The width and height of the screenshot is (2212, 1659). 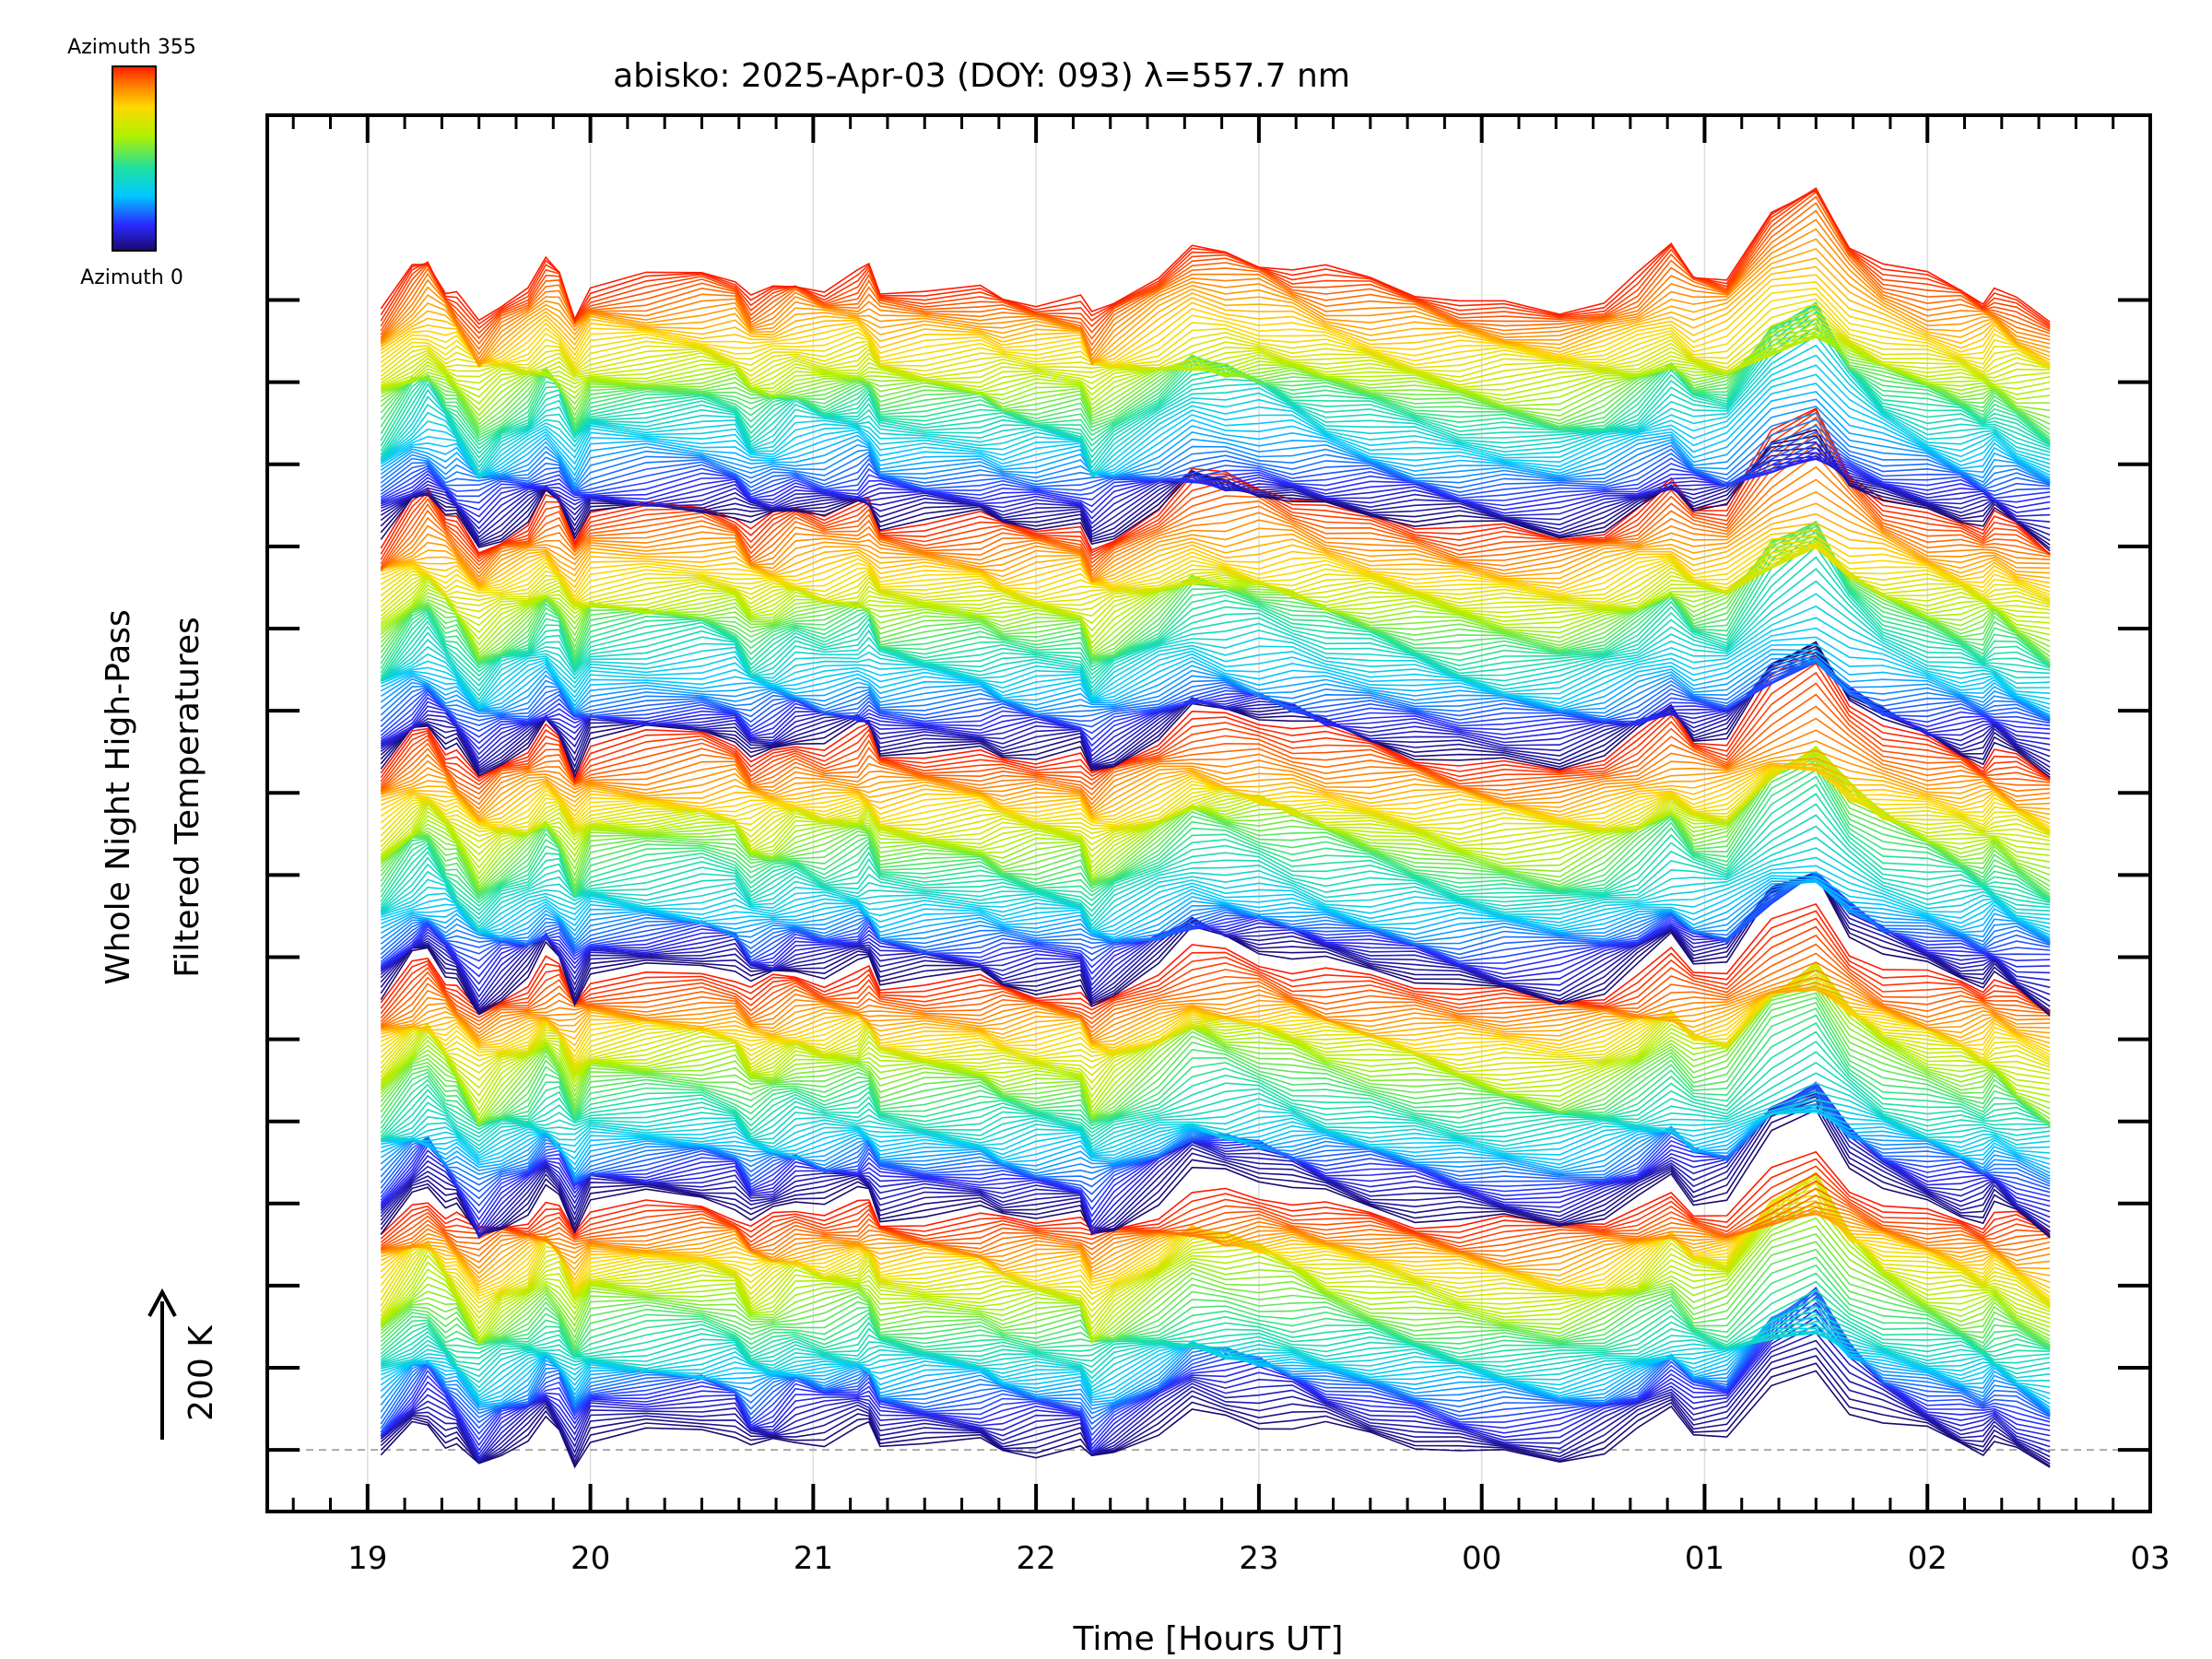 What do you see at coordinates (1704, 1558) in the screenshot?
I see `x-tick-label: 01` at bounding box center [1704, 1558].